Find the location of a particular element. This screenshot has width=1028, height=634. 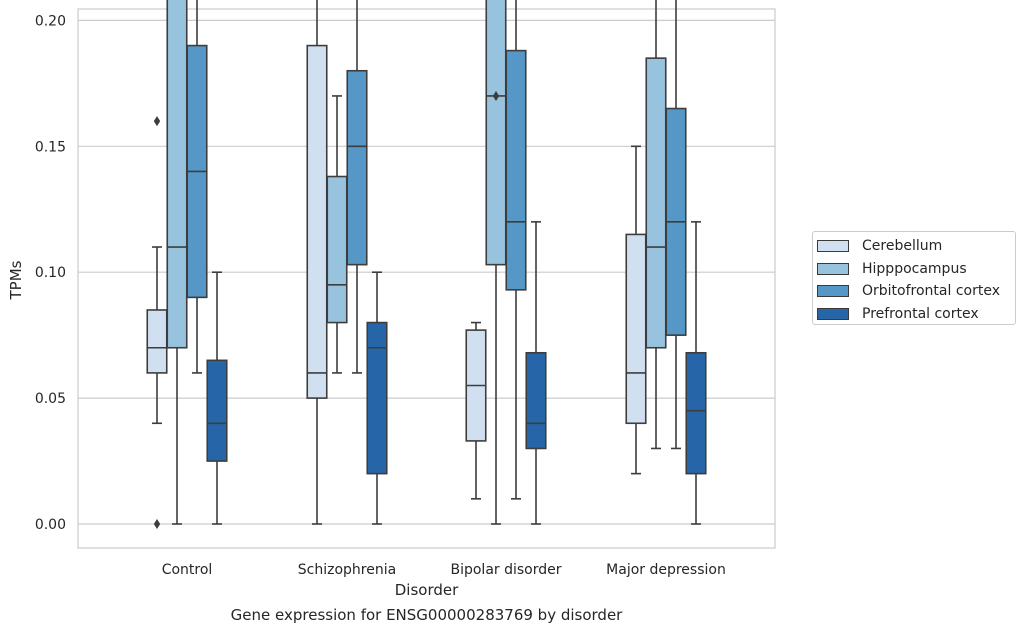

legend-label: Orbitofrontal cortex is located at coordinates (931, 291).